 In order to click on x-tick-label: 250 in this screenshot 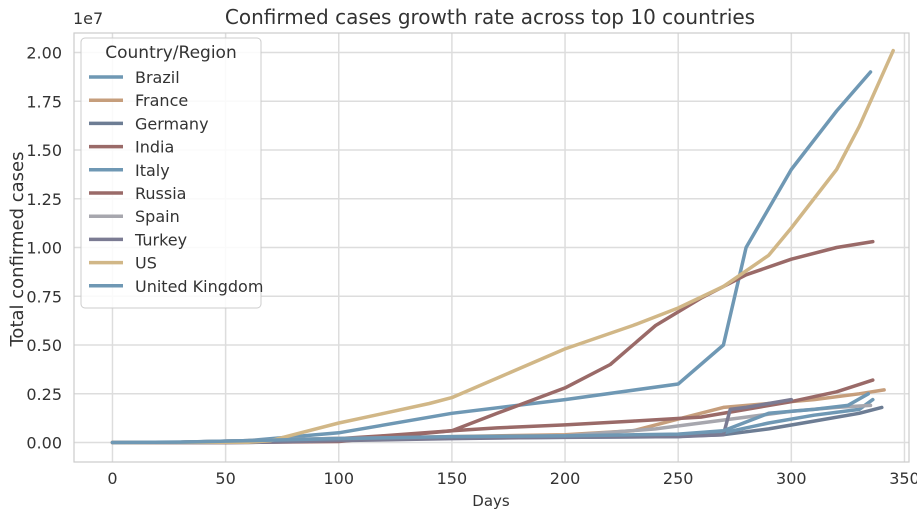, I will do `click(678, 478)`.